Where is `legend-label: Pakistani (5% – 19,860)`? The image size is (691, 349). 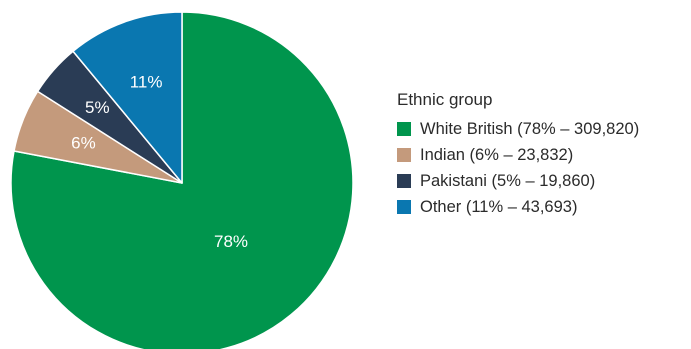 legend-label: Pakistani (5% – 19,860) is located at coordinates (508, 180).